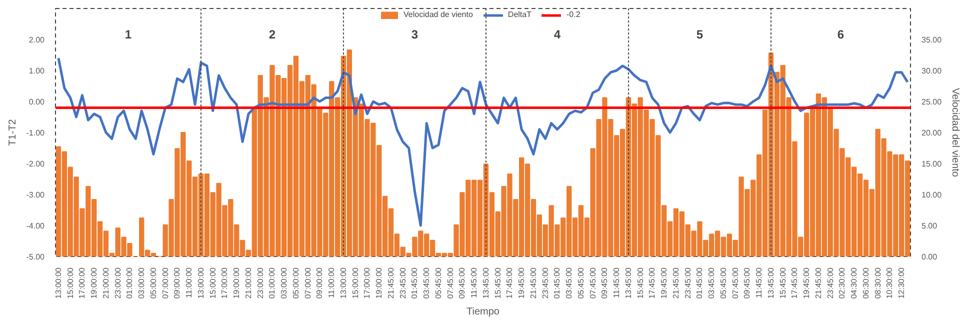 Image resolution: width=963 pixels, height=320 pixels. I want to click on y2-tick-label: 15.00, so click(932, 164).